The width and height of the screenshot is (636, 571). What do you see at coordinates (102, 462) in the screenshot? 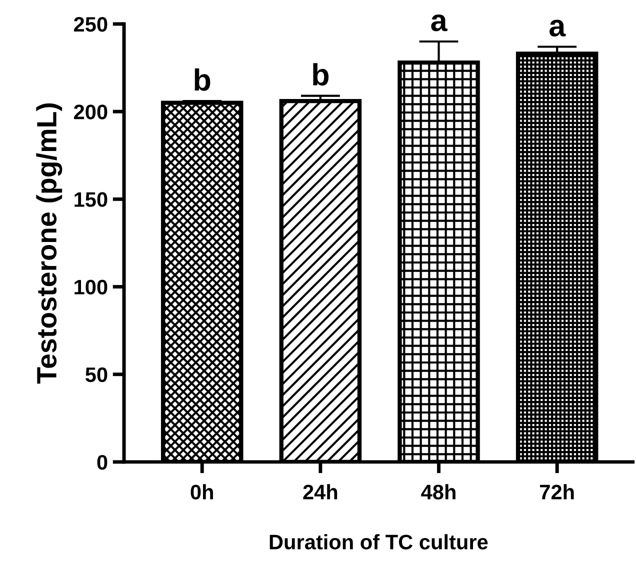
I see `y-tick-label: 0` at bounding box center [102, 462].